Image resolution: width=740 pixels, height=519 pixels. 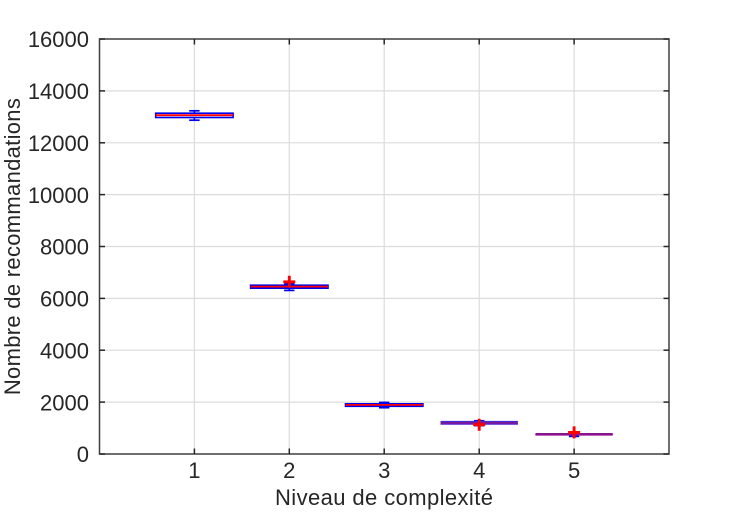 What do you see at coordinates (58, 39) in the screenshot?
I see `svg-text: 16000` at bounding box center [58, 39].